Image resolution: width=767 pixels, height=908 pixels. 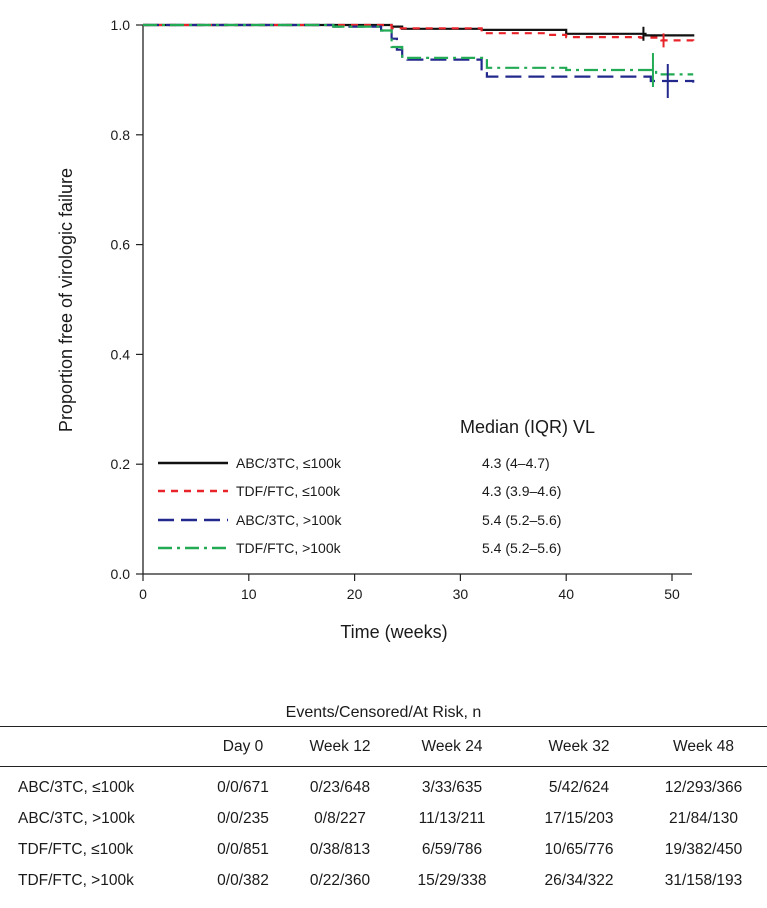 I want to click on risk-table-title: Events/Censored/At Risk, n, so click(x=383, y=712).